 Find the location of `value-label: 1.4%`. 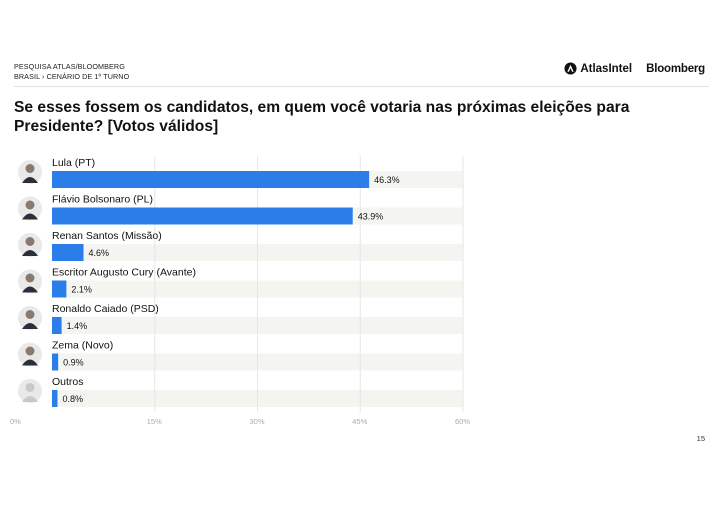

value-label: 1.4% is located at coordinates (77, 326).